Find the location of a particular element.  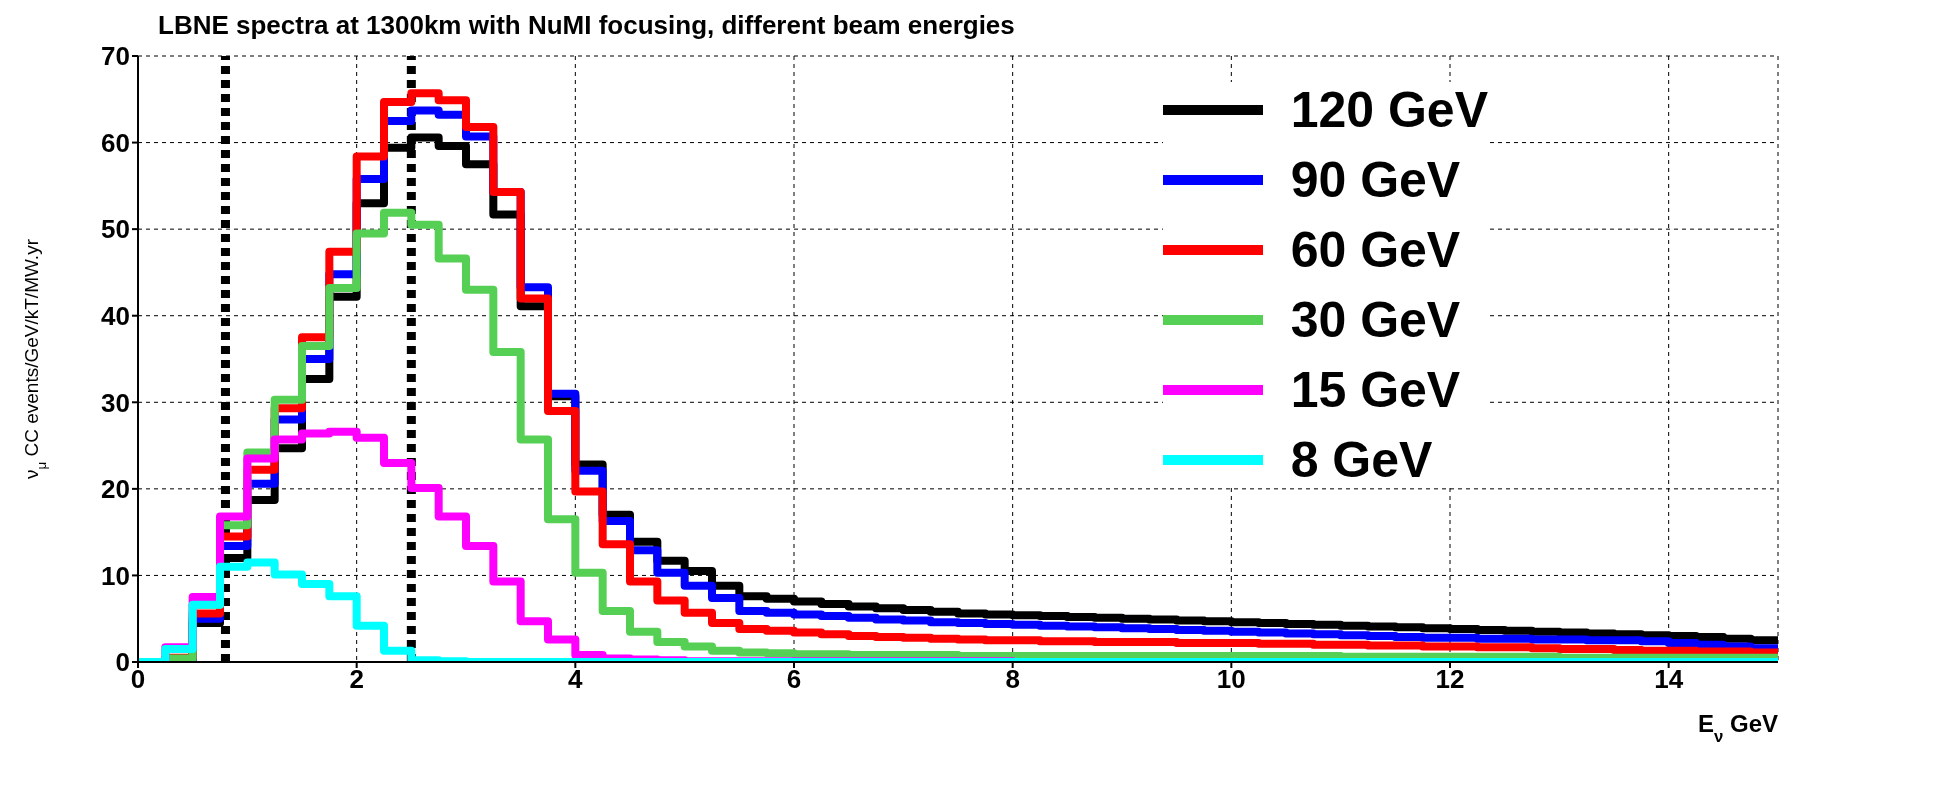

x-tick-label: 10 is located at coordinates (1231, 679).